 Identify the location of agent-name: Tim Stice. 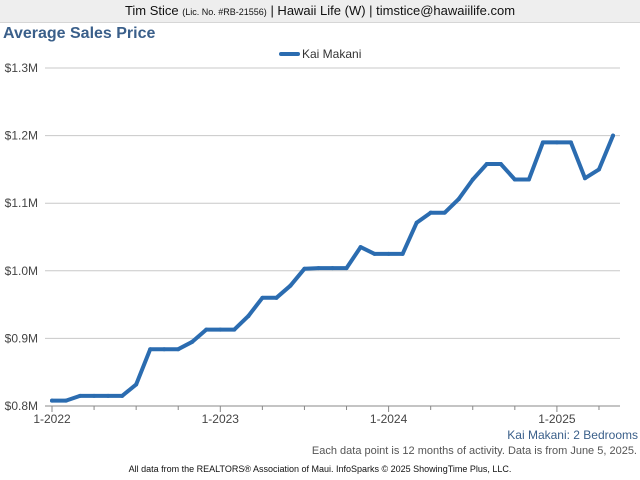
(151, 10).